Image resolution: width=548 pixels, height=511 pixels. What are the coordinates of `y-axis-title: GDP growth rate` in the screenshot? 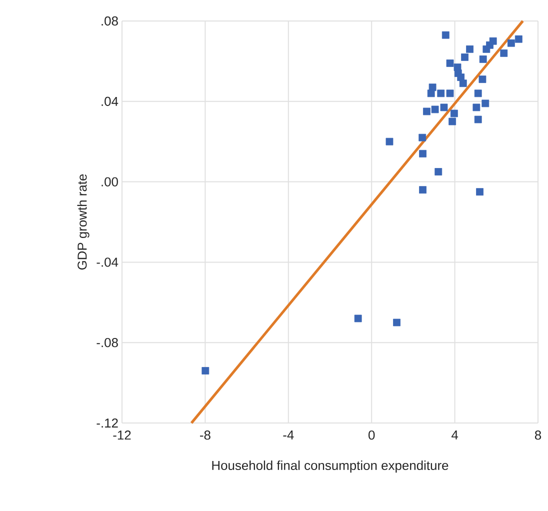 It's located at (83, 222).